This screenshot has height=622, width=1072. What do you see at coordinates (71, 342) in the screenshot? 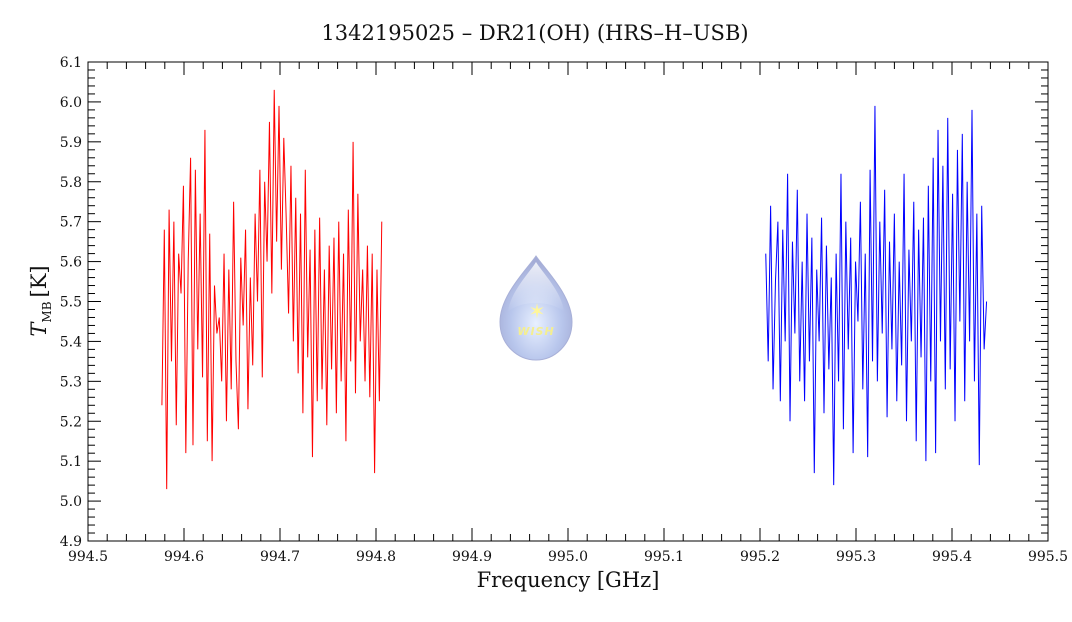
I see `y-tick-label: 5.4` at bounding box center [71, 342].